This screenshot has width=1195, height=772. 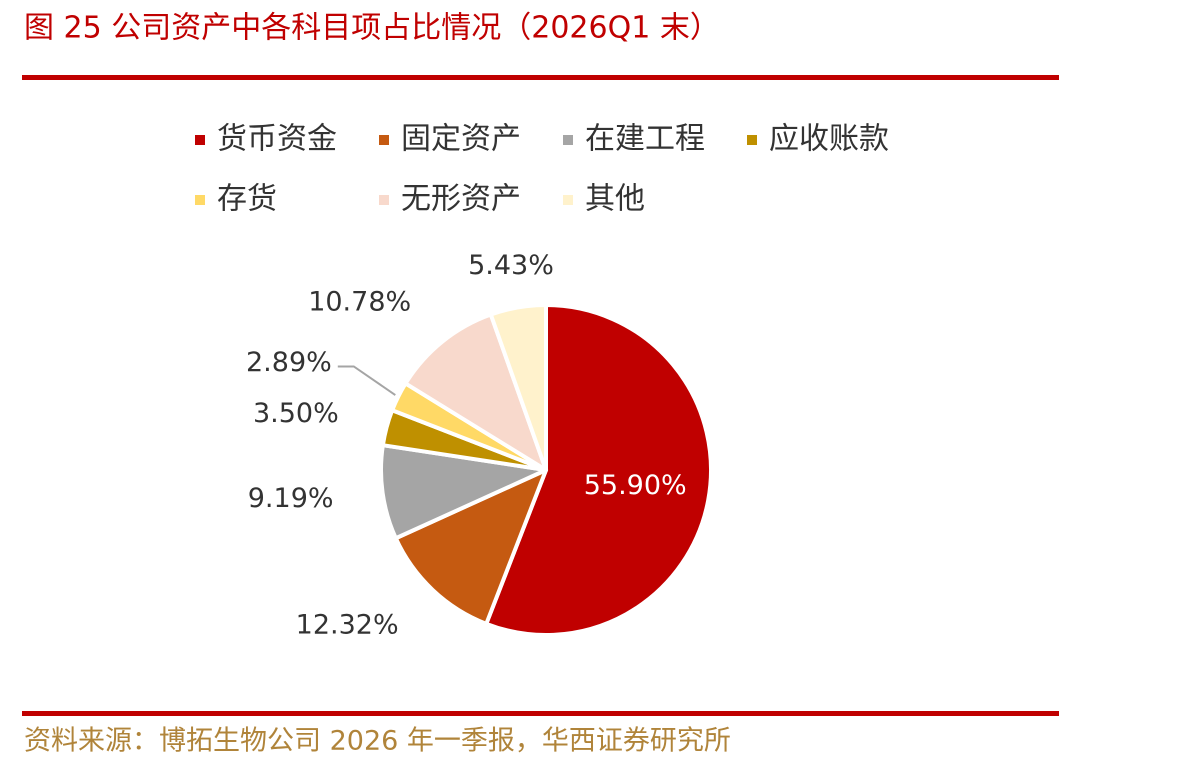 What do you see at coordinates (461, 139) in the screenshot?
I see `legend-label: 固定资产` at bounding box center [461, 139].